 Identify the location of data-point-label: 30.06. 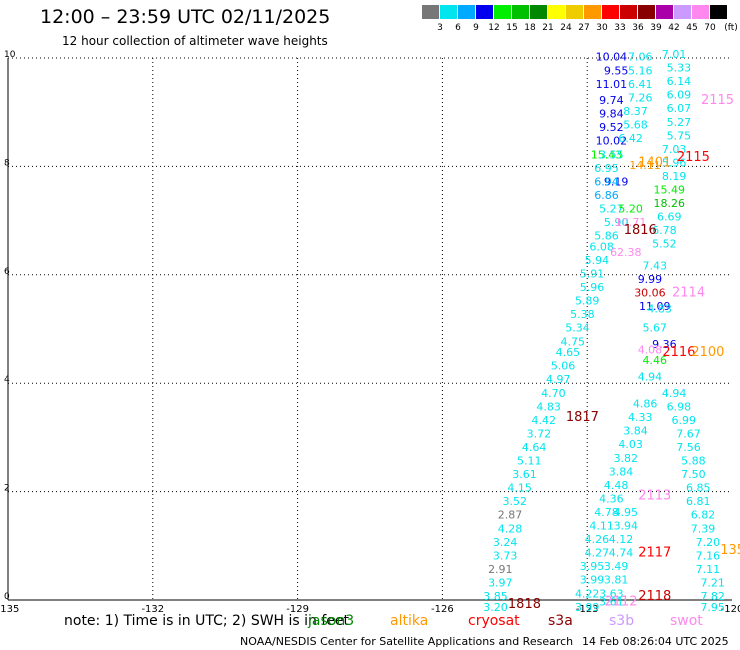
(650, 292).